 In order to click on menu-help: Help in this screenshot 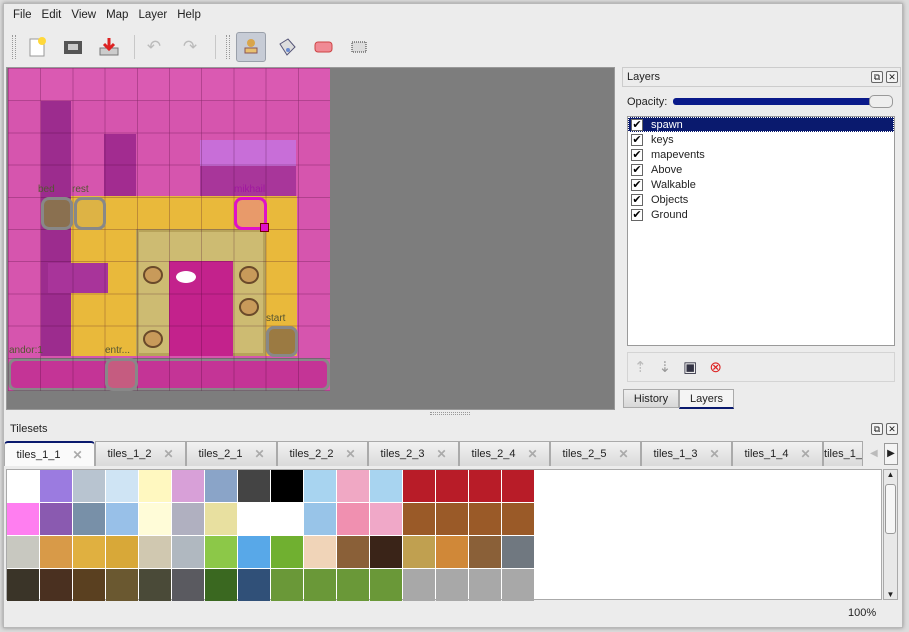, I will do `click(189, 15)`.